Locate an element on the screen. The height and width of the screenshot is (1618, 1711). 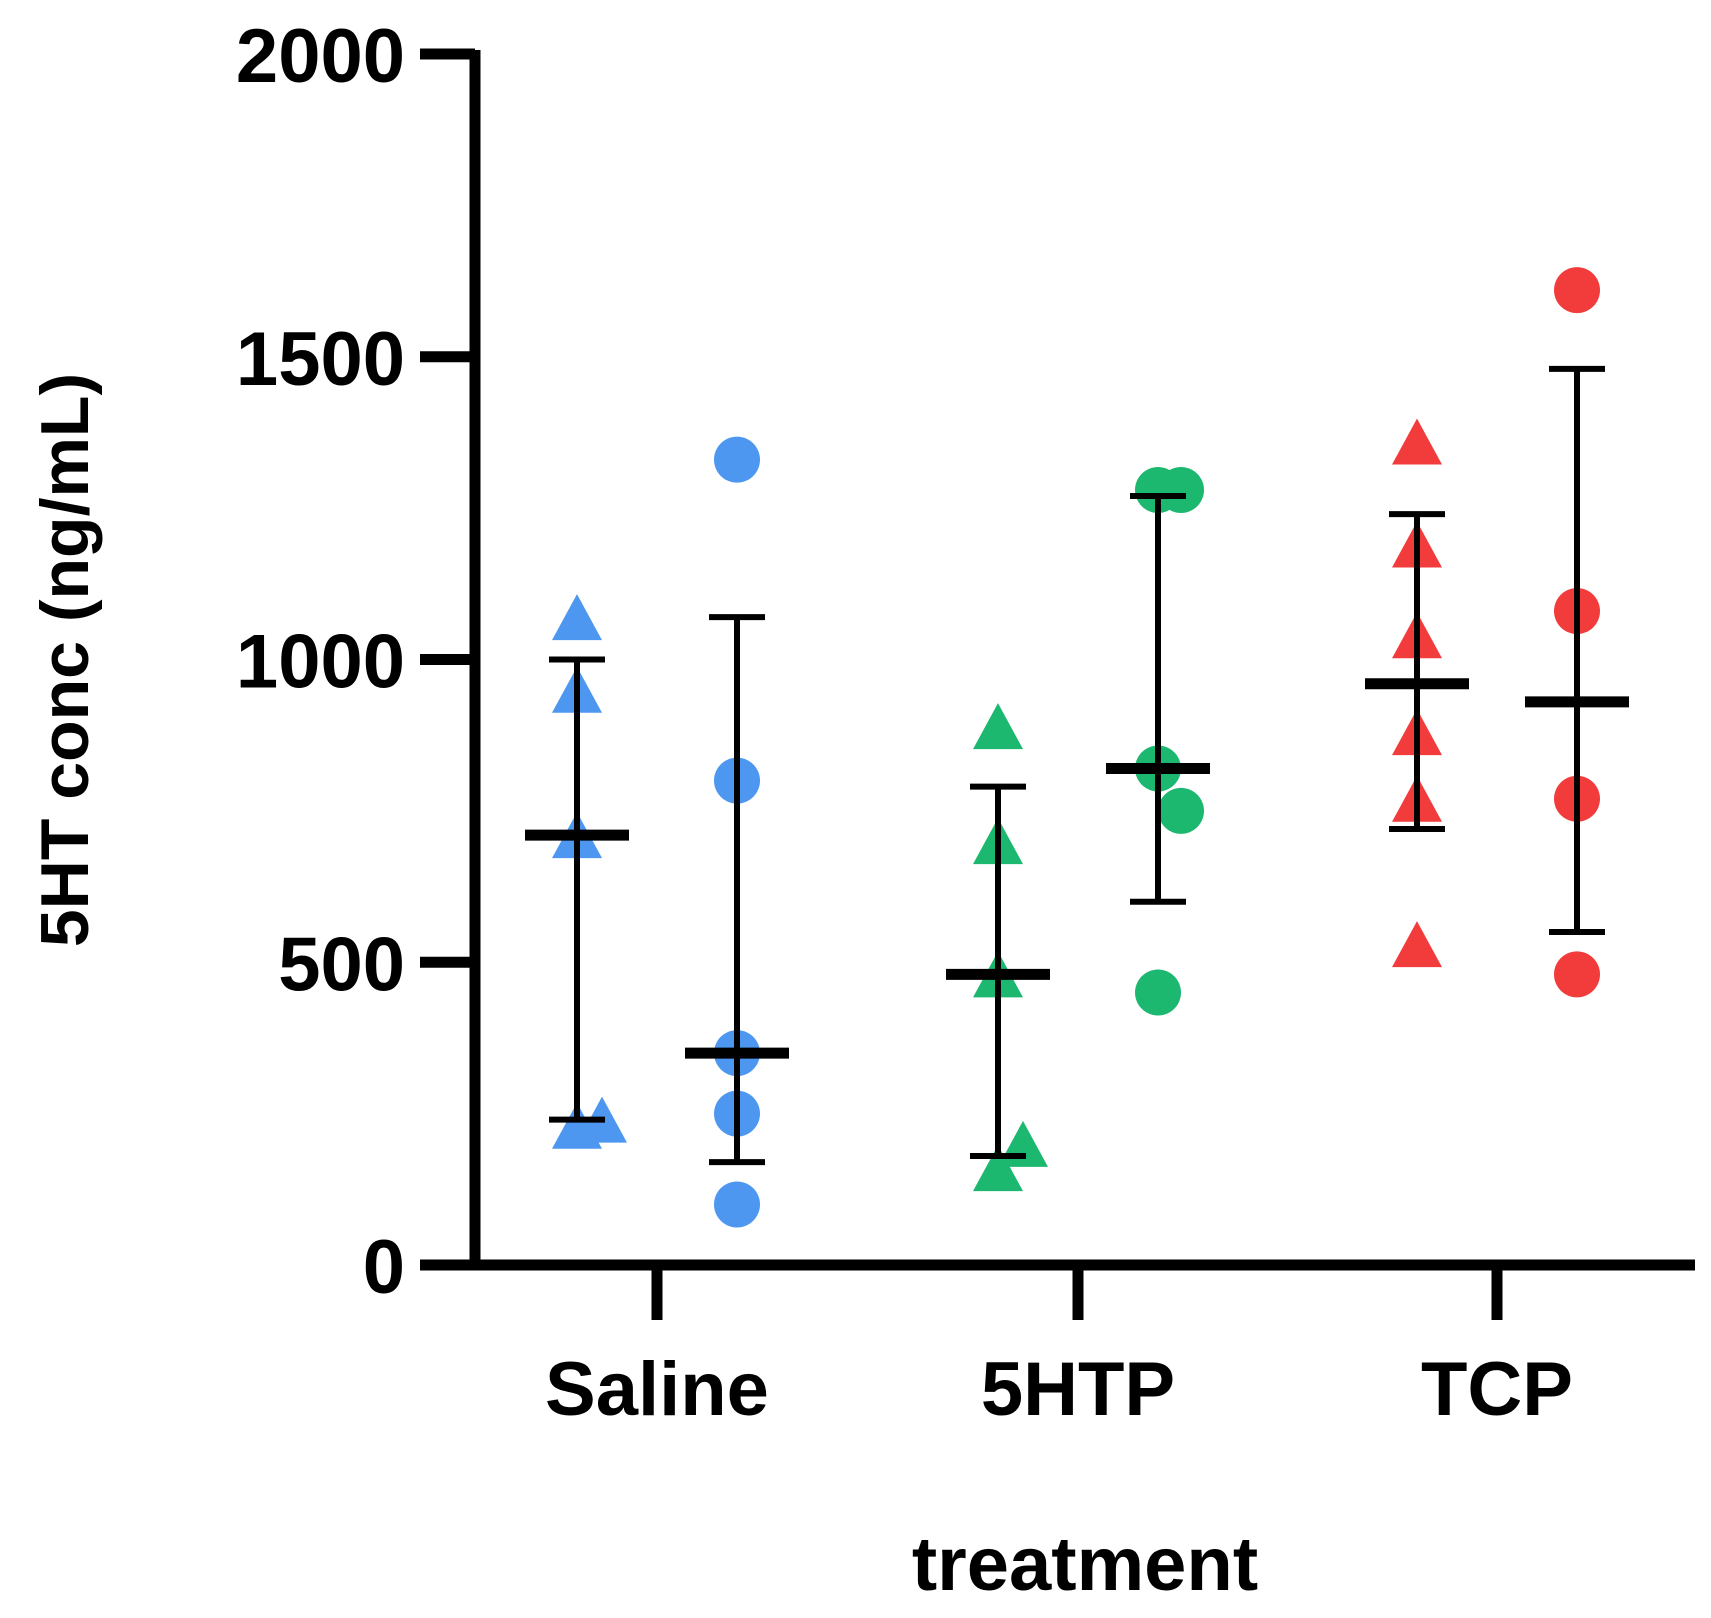
series-5htp-triangle is located at coordinates (998, 947).